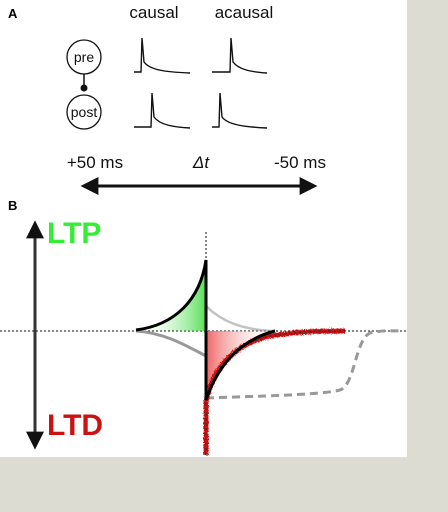  Describe the element at coordinates (171, 343) in the screenshot. I see `depression-mirror-curve` at that location.